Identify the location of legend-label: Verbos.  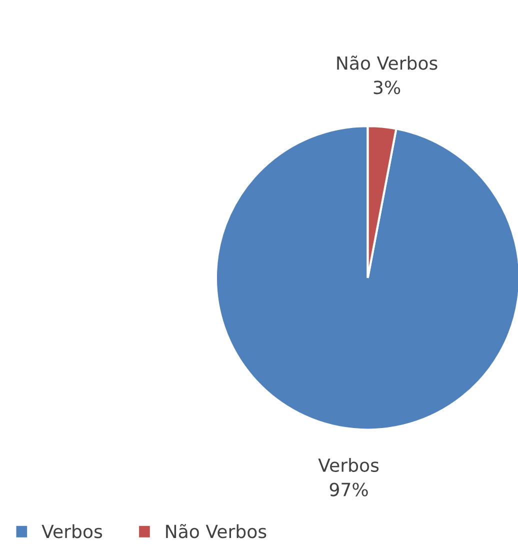
(72, 531).